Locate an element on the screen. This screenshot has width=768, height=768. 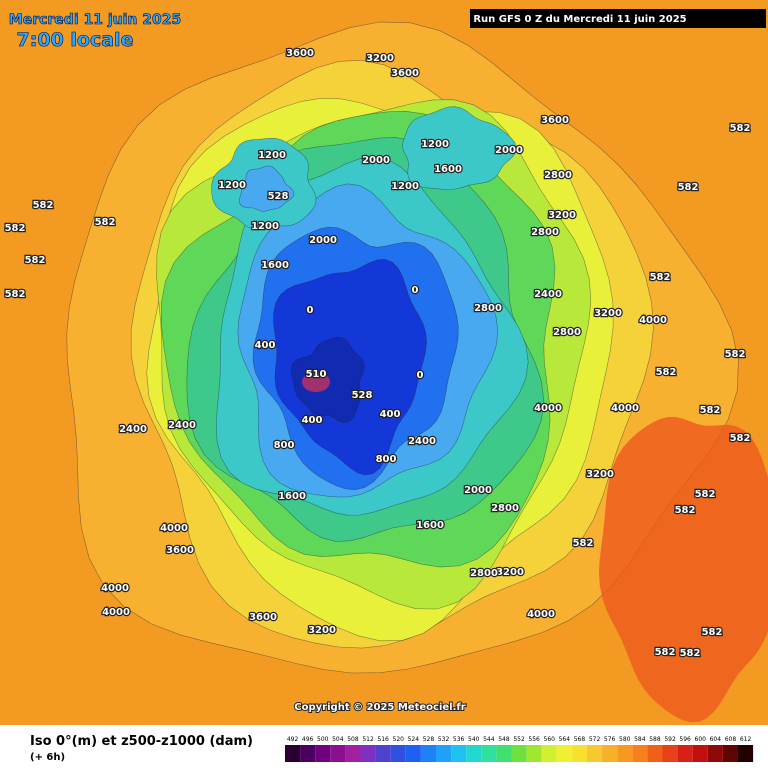
scale-label: 528 is located at coordinates (429, 739).